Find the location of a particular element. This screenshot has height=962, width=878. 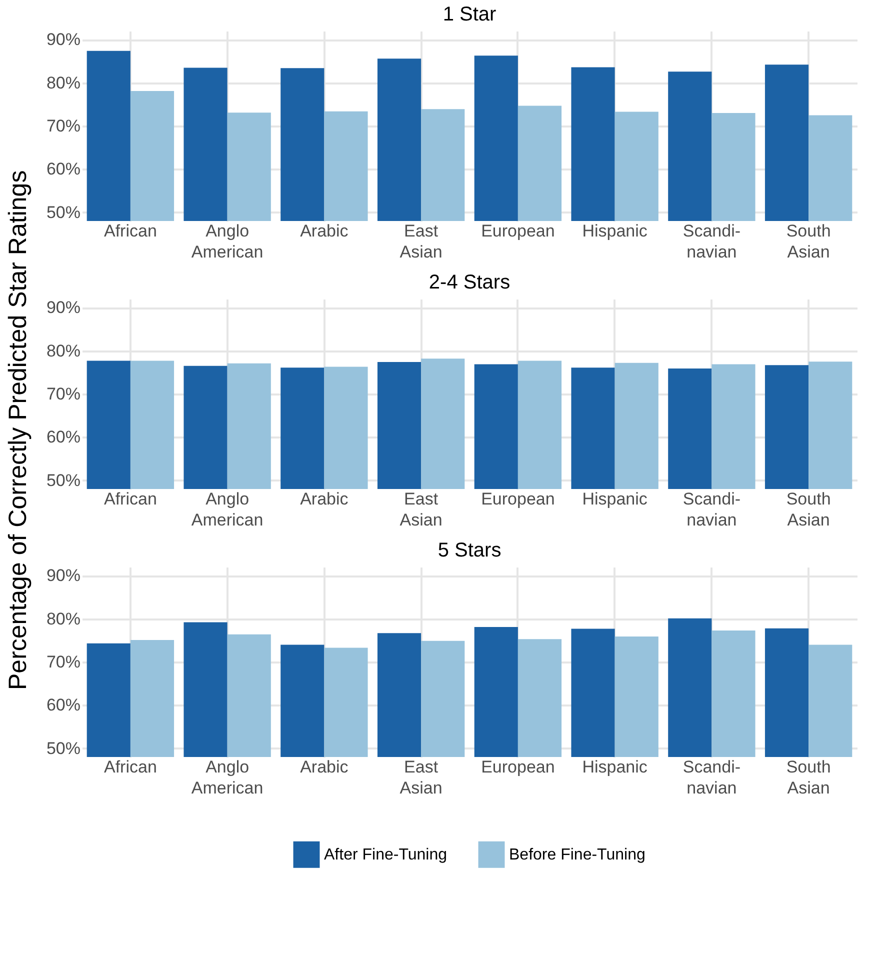

chart-title: 2-4 Stars is located at coordinates (469, 283).